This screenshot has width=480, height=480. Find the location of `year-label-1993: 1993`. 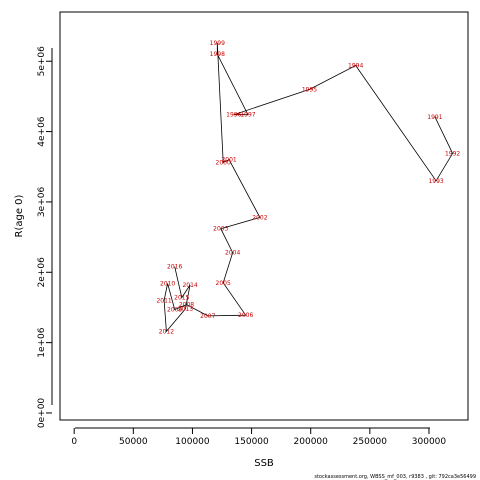

year-label-1993: 1993 is located at coordinates (435, 181).